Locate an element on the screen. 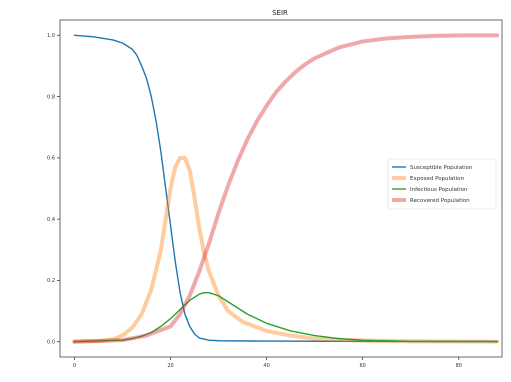  x-tick-label: 60 is located at coordinates (362, 366).